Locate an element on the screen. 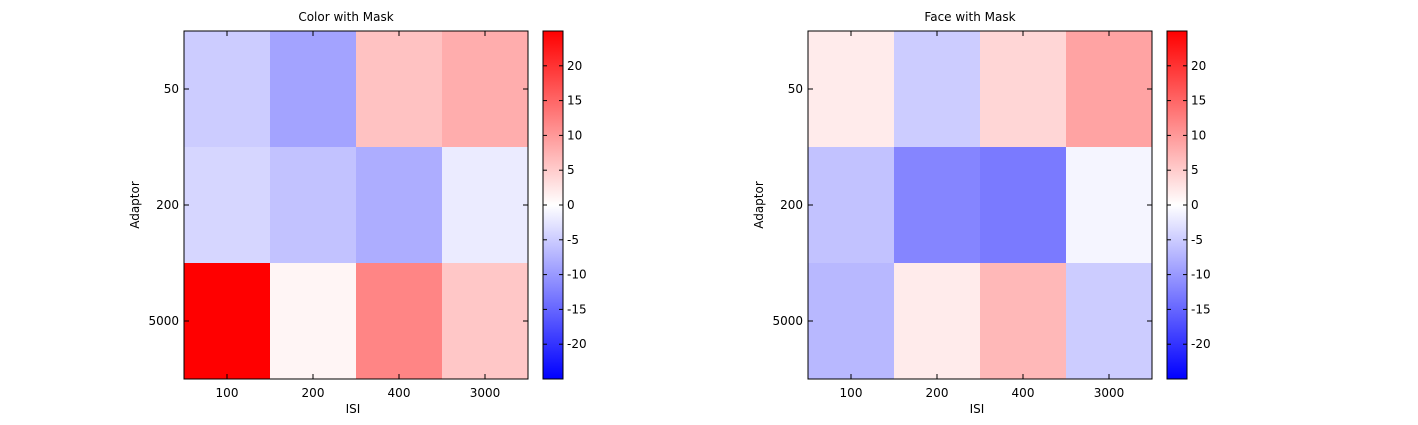 This screenshot has height=425, width=1418. chart-title: Face with Mask is located at coordinates (969, 17).